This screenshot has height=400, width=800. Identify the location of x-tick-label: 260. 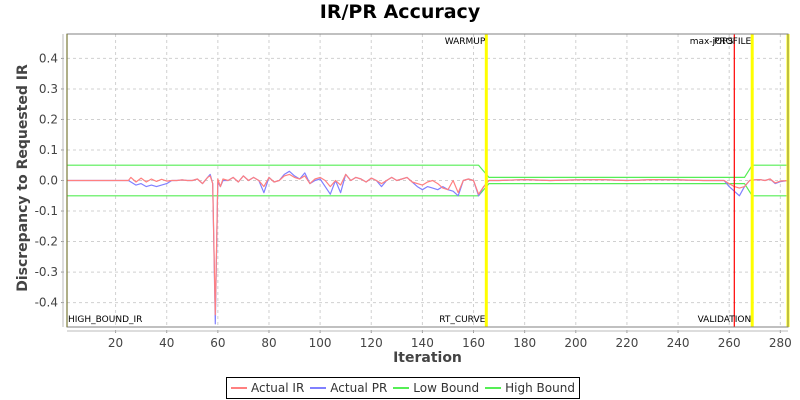
(729, 343).